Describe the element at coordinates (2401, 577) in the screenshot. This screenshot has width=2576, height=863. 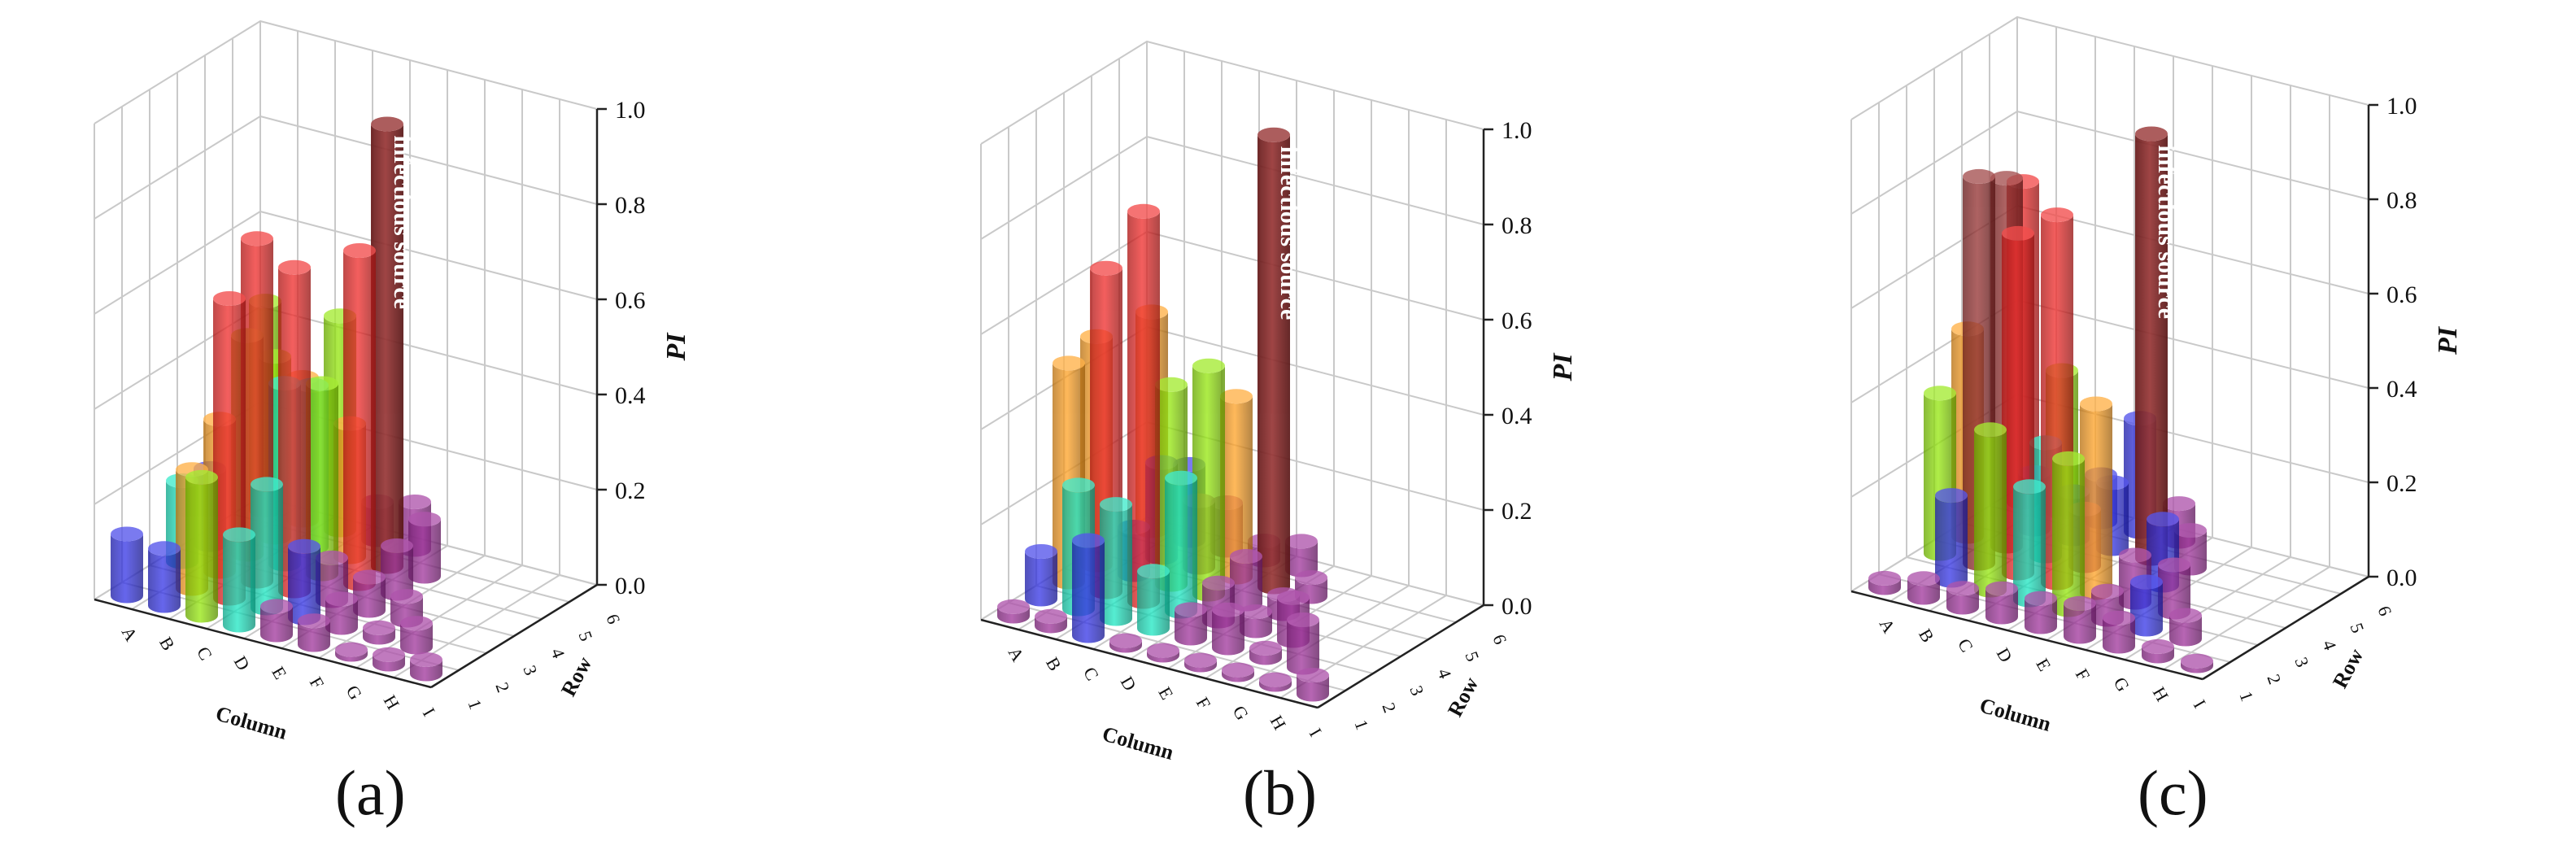
I see `z-tick-label: 0.0` at that location.